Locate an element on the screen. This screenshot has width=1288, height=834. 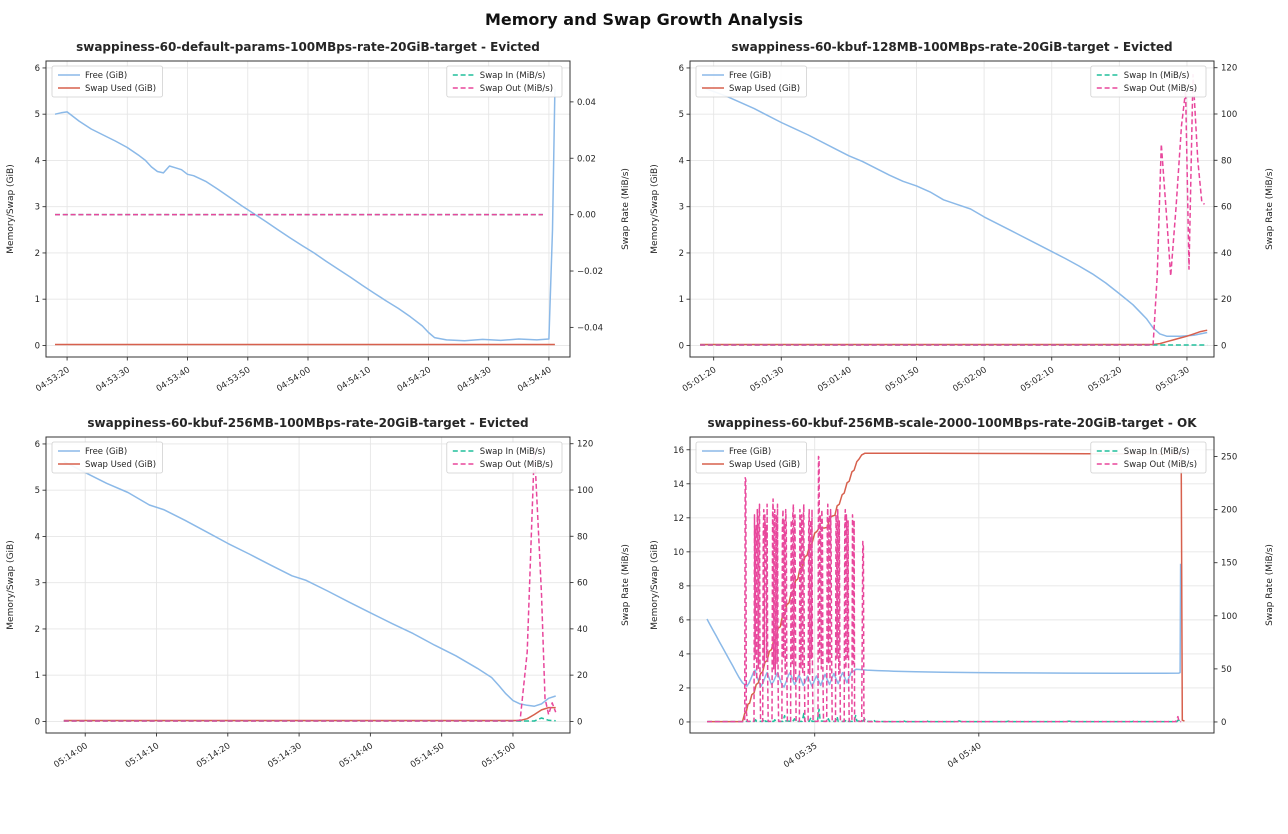
svg-text: 04 05:40 is located at coordinates (964, 755).